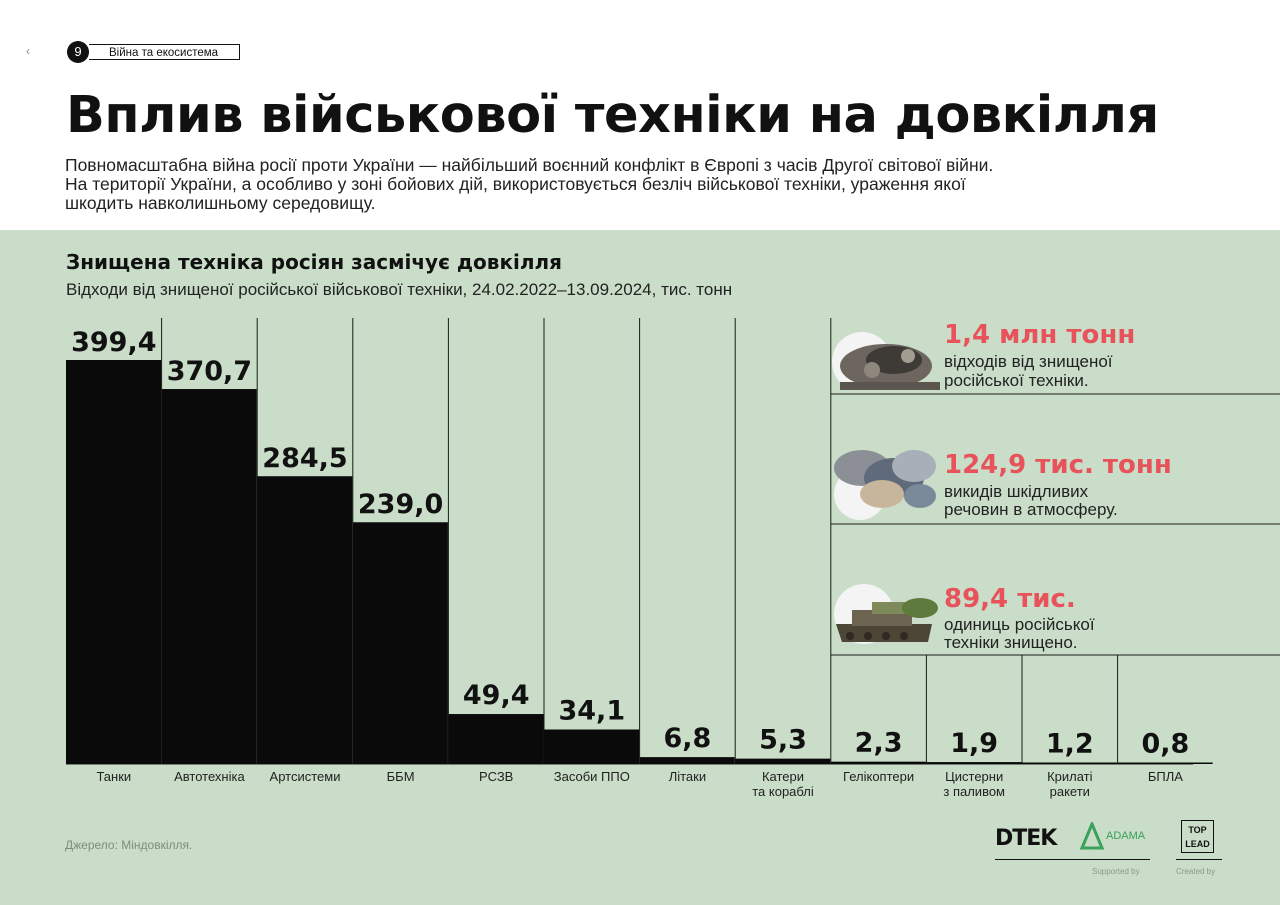  What do you see at coordinates (1031, 509) in the screenshot?
I see `stat-desc-line: речовин в атмосферу.` at bounding box center [1031, 509].